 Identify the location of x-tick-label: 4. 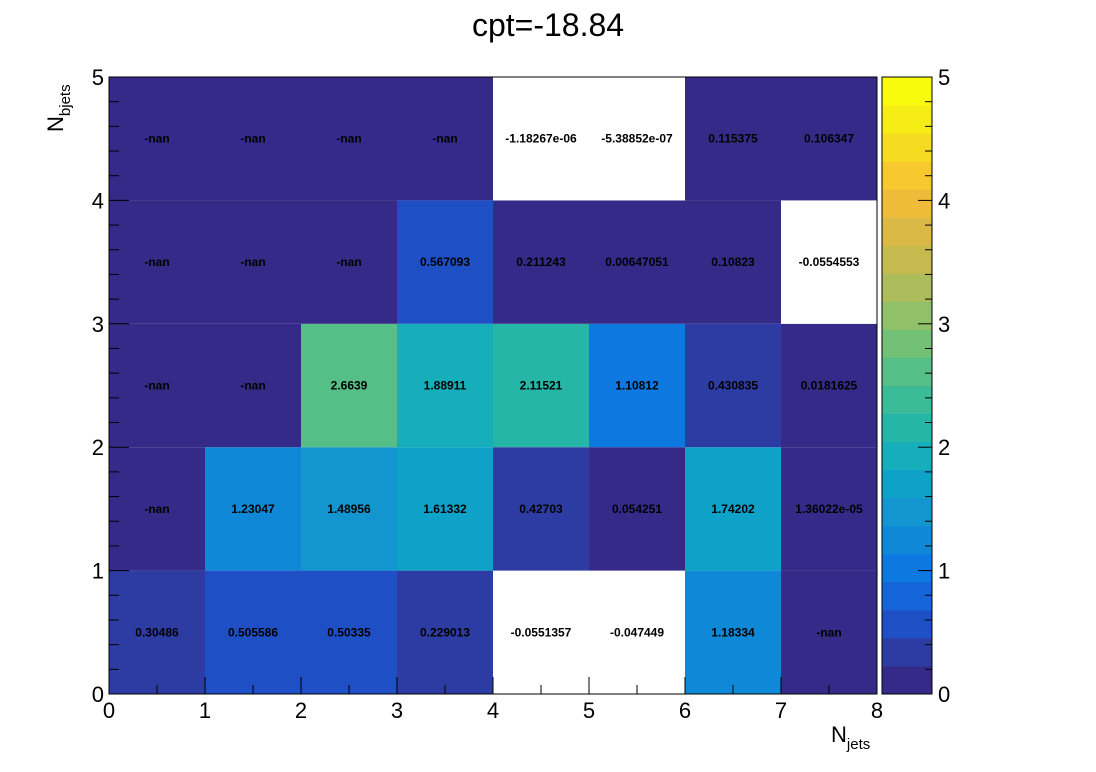
(493, 710).